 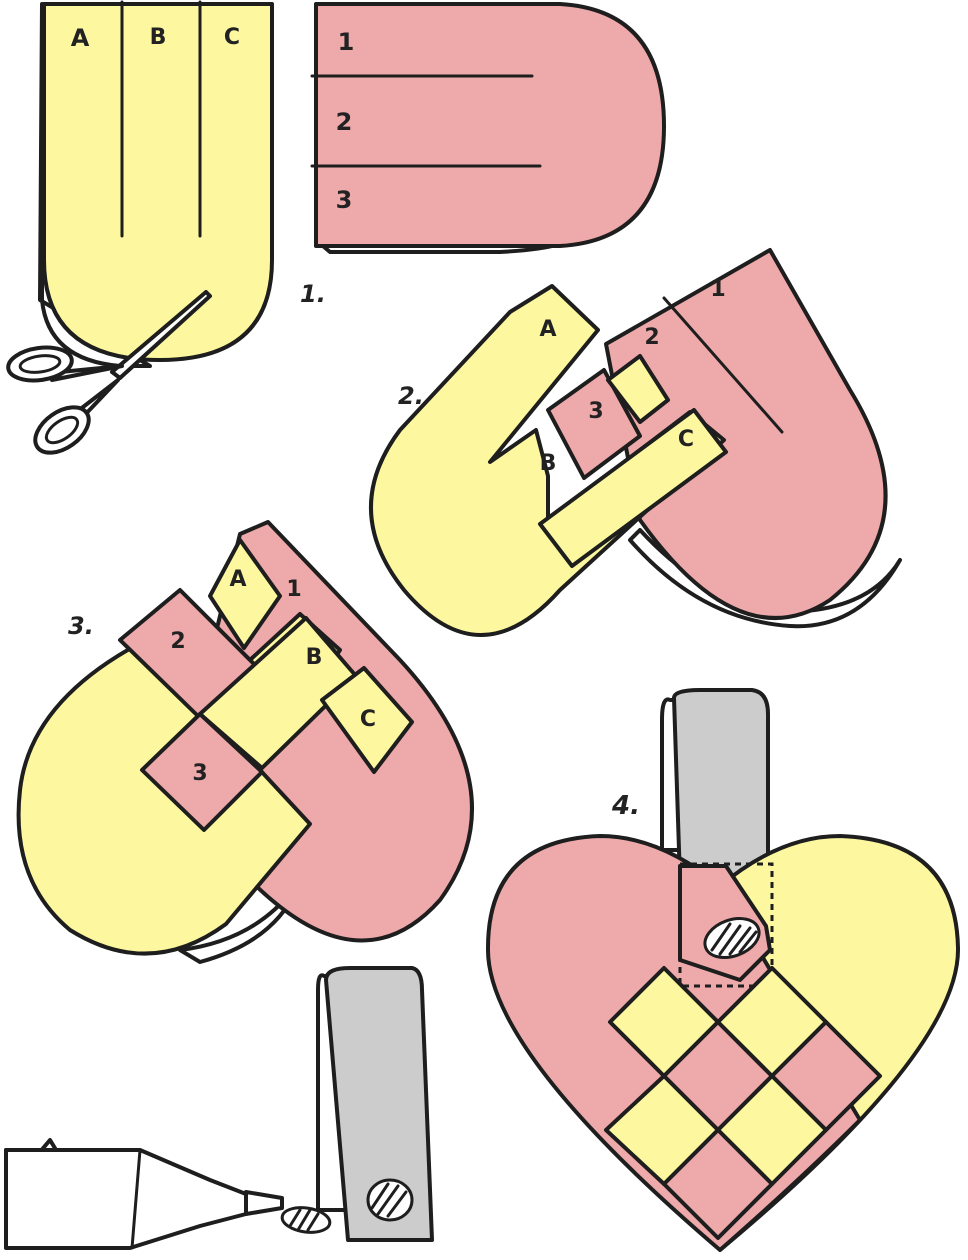 What do you see at coordinates (633, 488) in the screenshot?
I see `step2-strip-c` at bounding box center [633, 488].